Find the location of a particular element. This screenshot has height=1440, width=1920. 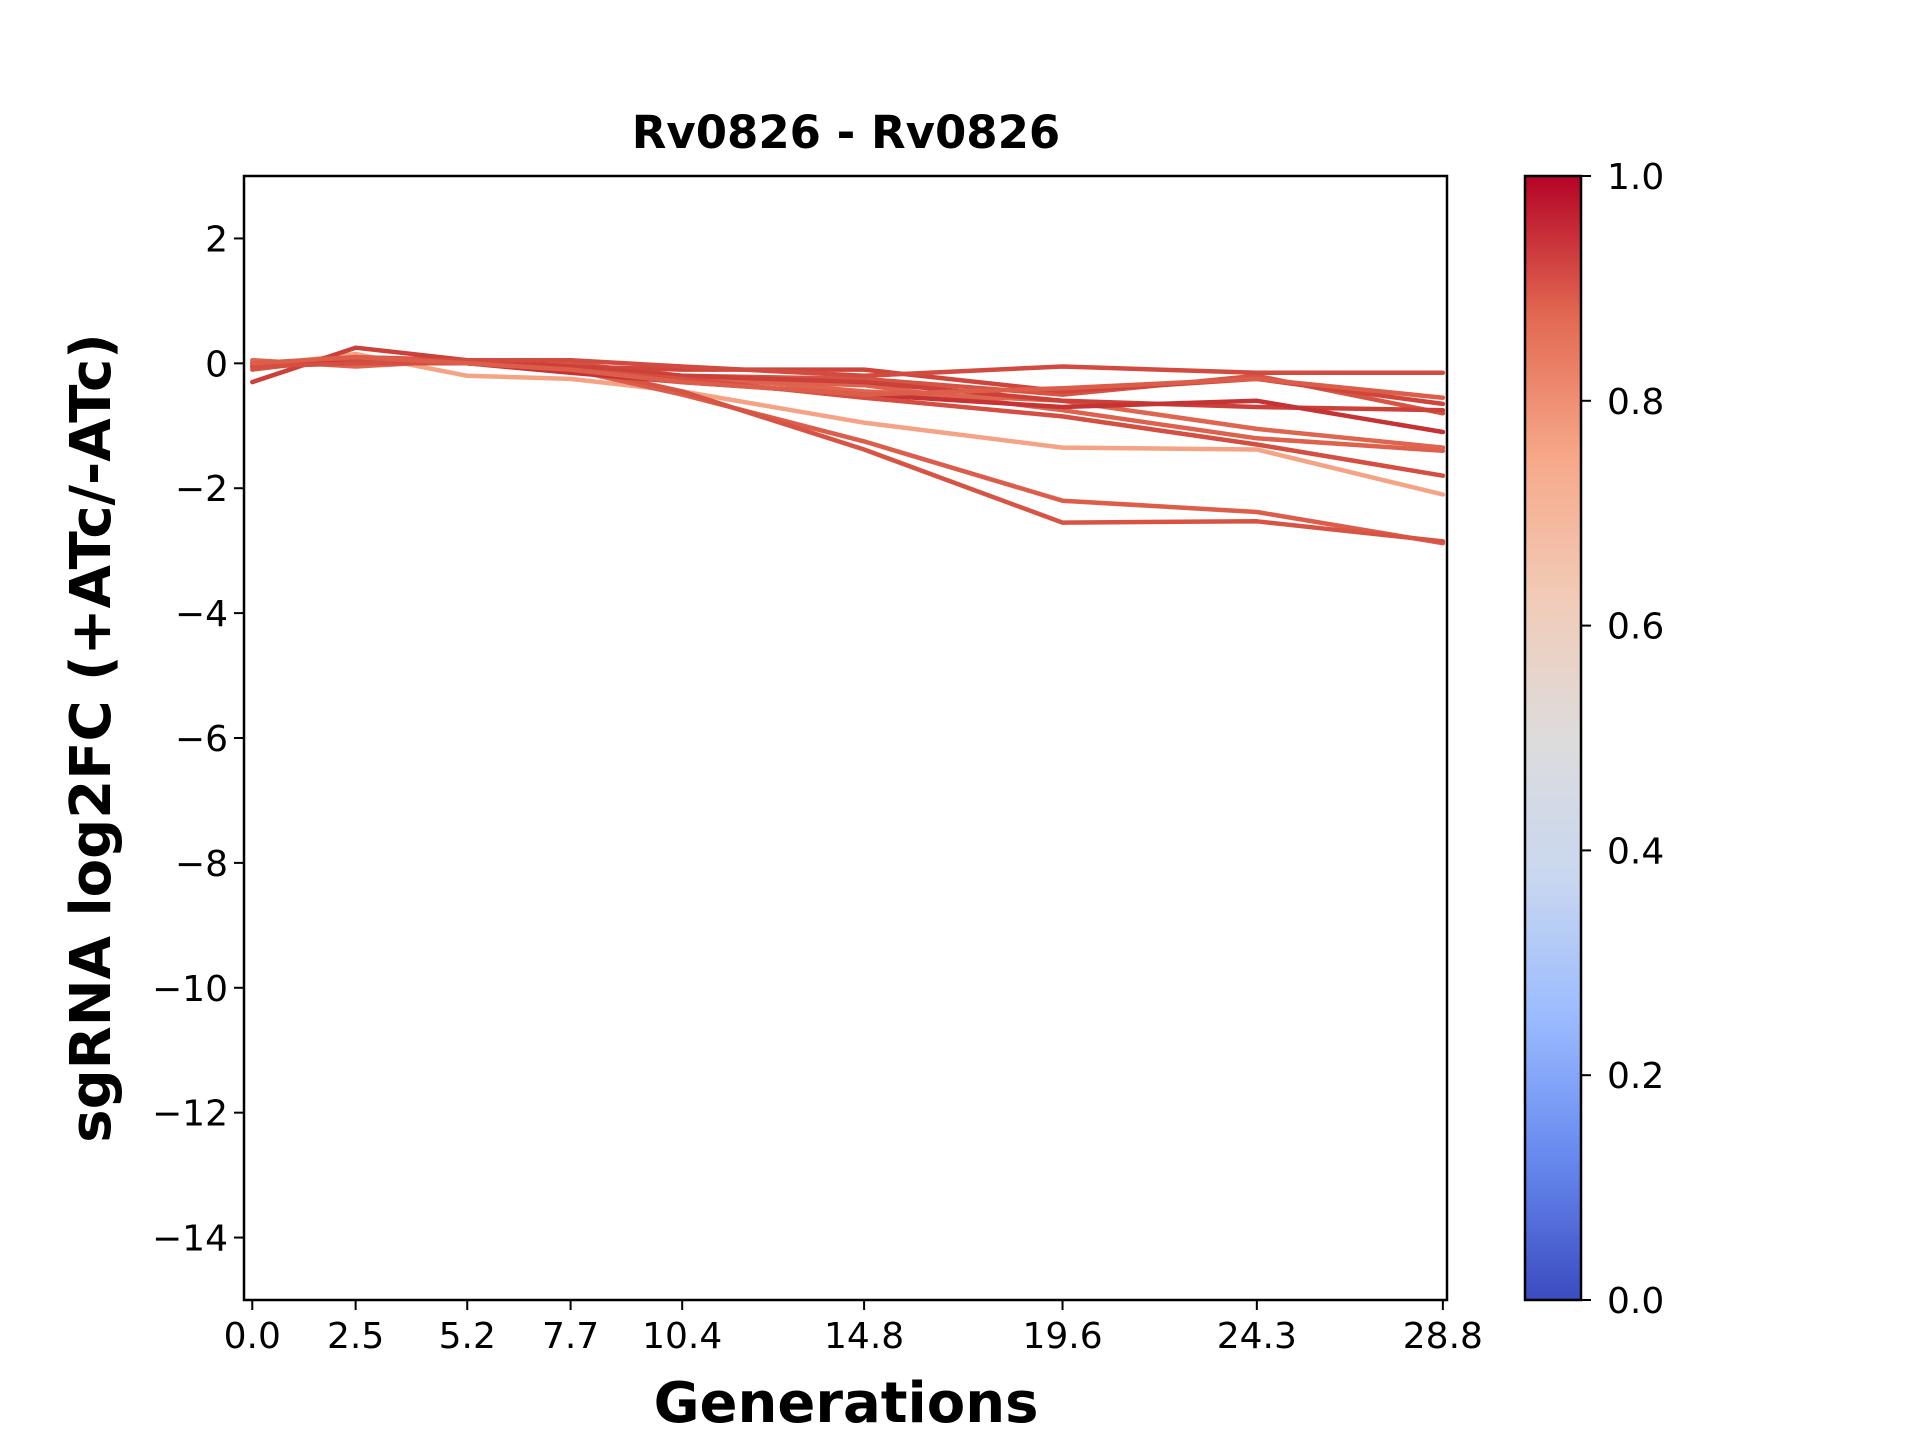

colorbar is located at coordinates (1553, 738).